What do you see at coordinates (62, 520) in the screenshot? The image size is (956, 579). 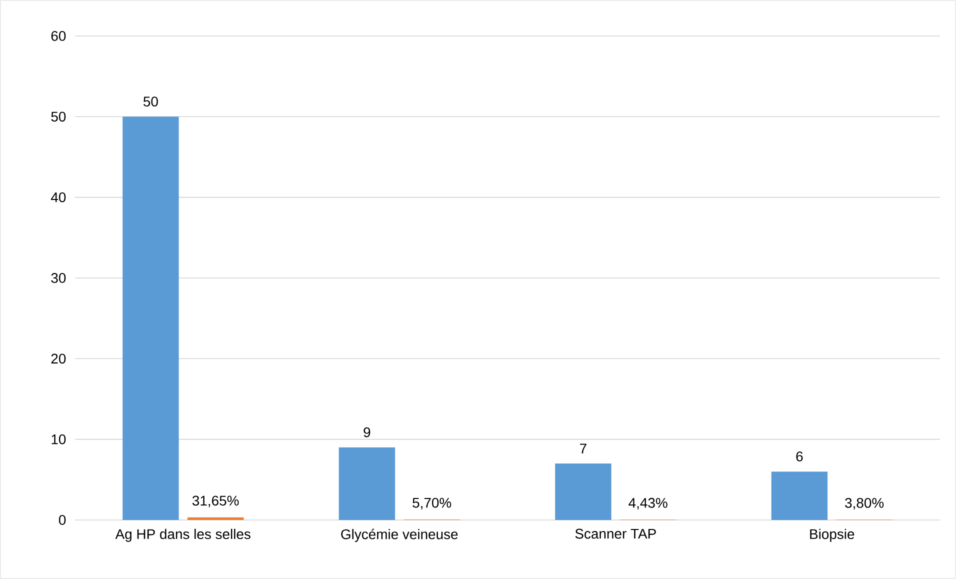 I see `y-tick-label: 0` at bounding box center [62, 520].